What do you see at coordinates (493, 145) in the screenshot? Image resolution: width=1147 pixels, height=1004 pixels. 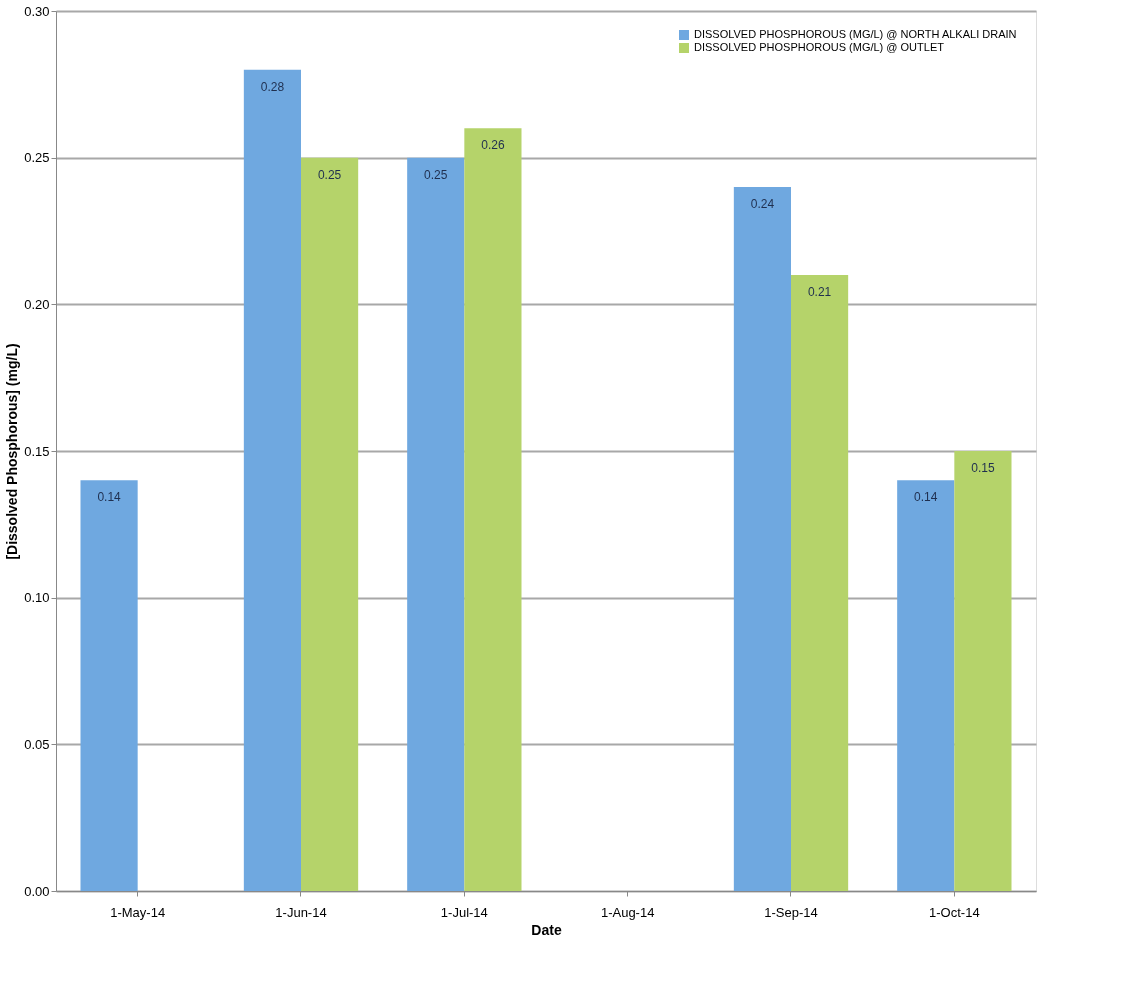 I see `data-label: 0.26` at bounding box center [493, 145].